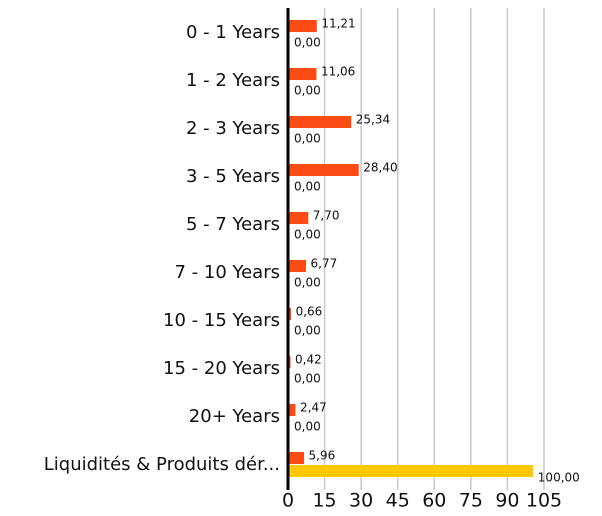 Image resolution: width=602 pixels, height=516 pixels. I want to click on y-tick-label: 5 - 7 Years, so click(233, 224).